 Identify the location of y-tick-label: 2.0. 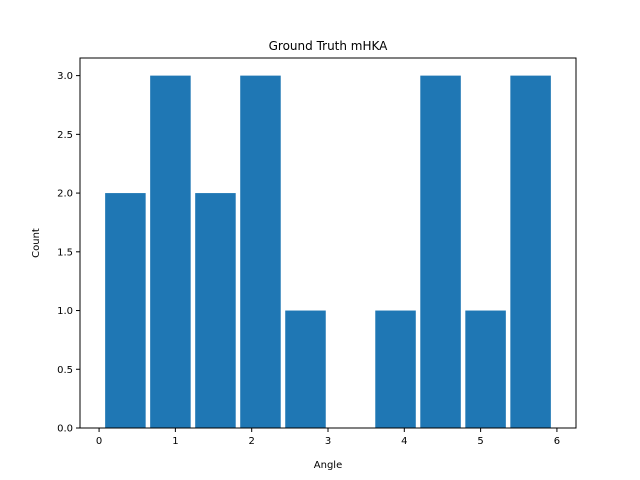
(65, 194).